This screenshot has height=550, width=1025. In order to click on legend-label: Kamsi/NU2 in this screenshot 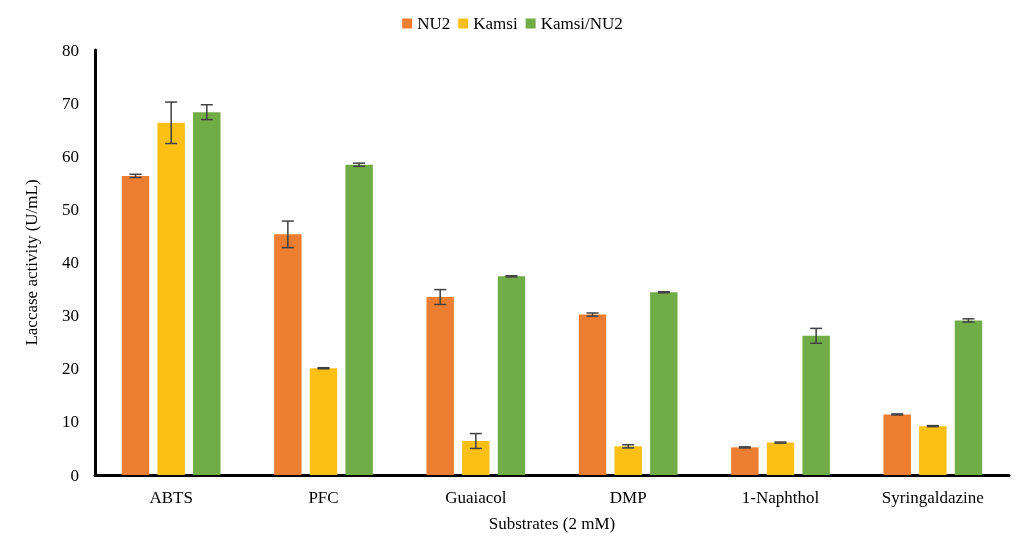, I will do `click(581, 23)`.